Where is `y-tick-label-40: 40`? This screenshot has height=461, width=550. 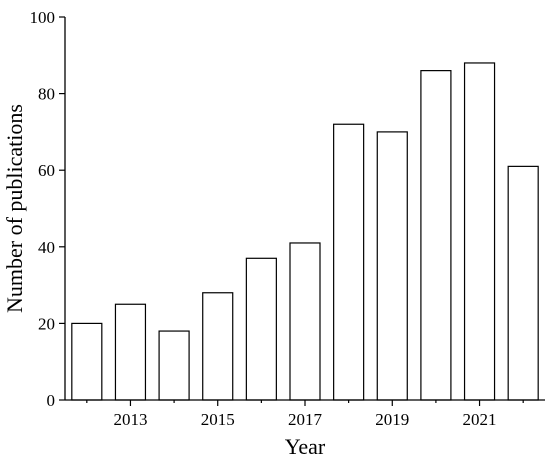 y-tick-label-40: 40 is located at coordinates (46, 247).